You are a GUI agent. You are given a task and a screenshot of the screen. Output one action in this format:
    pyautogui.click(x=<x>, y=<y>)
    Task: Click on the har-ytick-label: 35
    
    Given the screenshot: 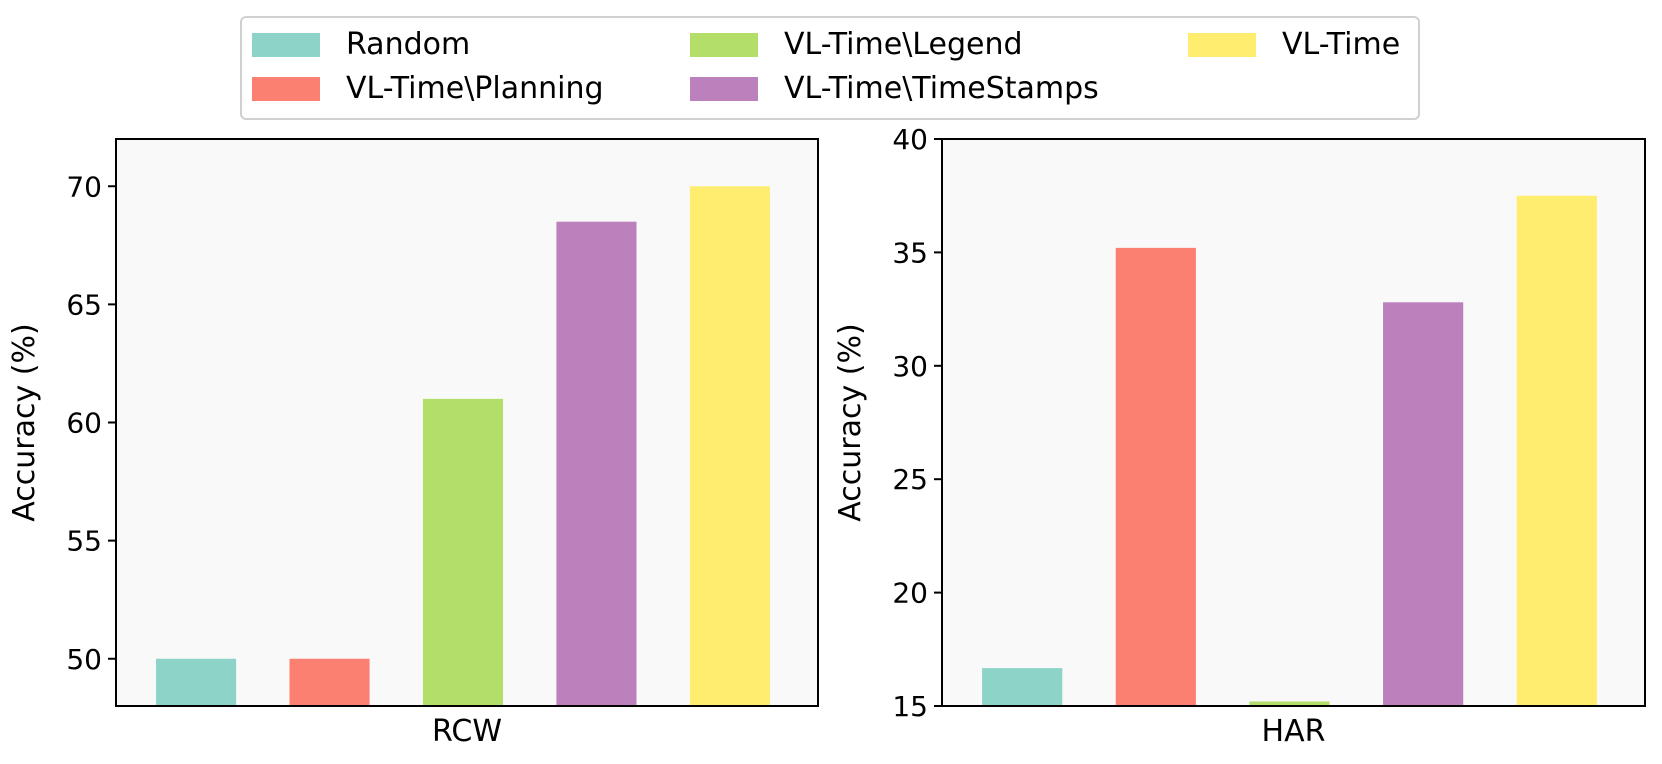 What is the action you would take?
    pyautogui.click(x=910, y=252)
    